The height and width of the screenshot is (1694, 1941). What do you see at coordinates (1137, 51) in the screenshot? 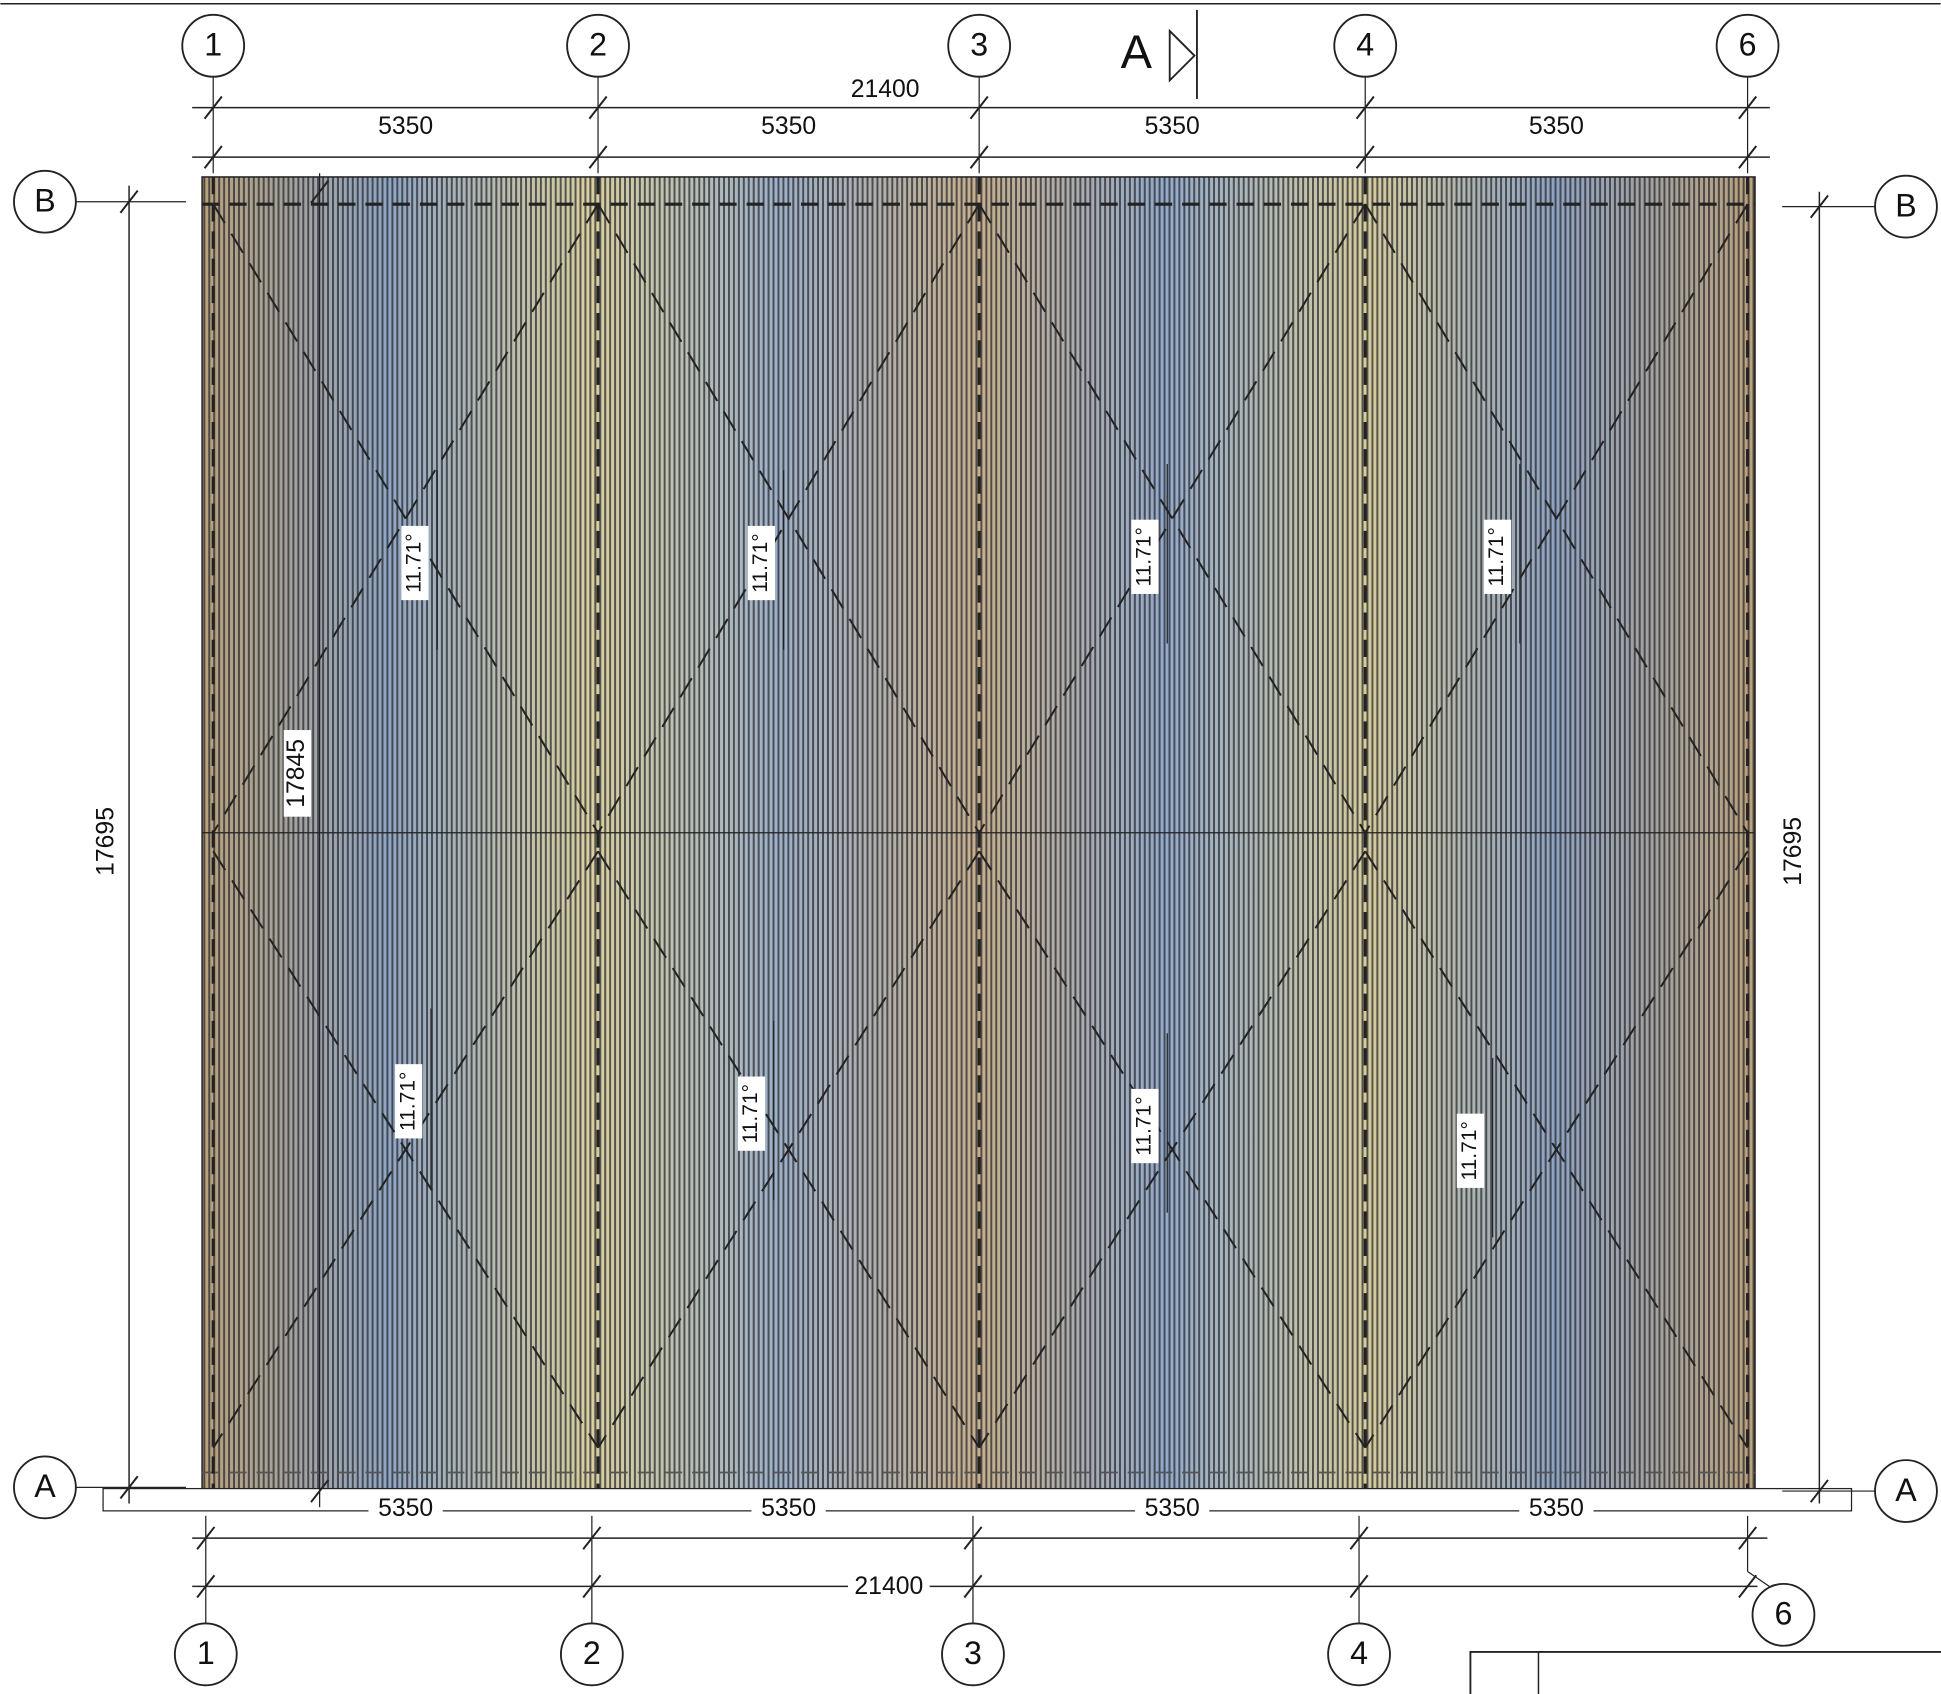
I see `section-marker: A` at bounding box center [1137, 51].